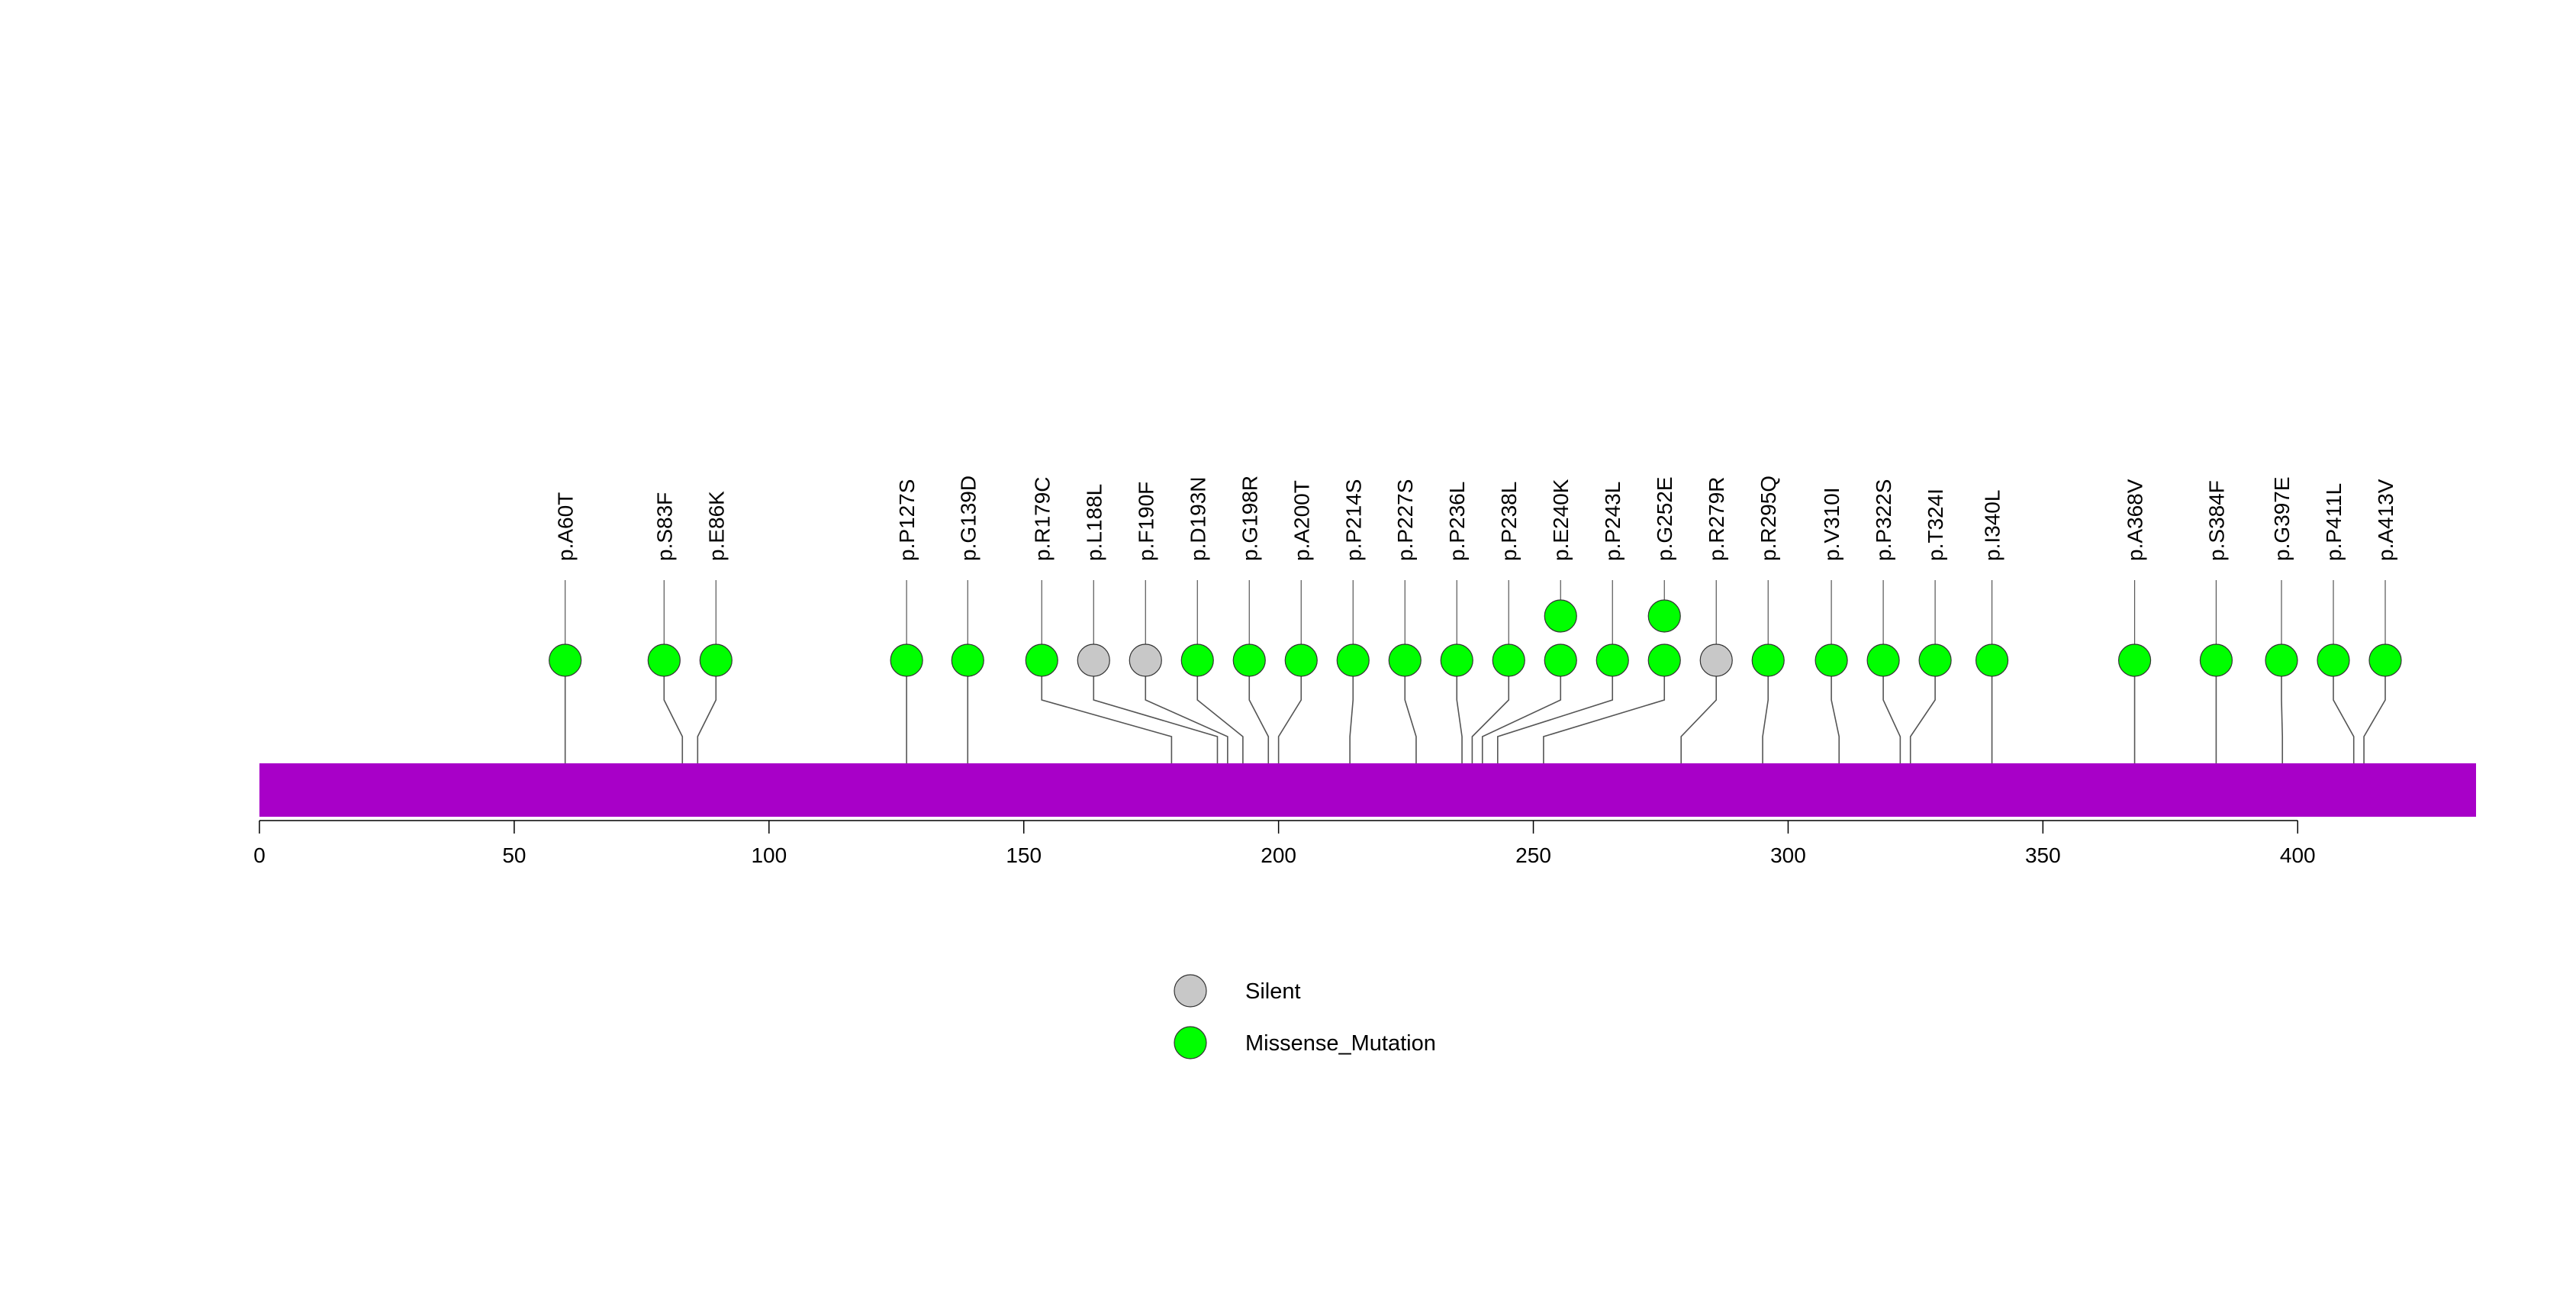  Describe the element at coordinates (1197, 660) in the screenshot. I see `mutation-head-p.D193N` at that location.